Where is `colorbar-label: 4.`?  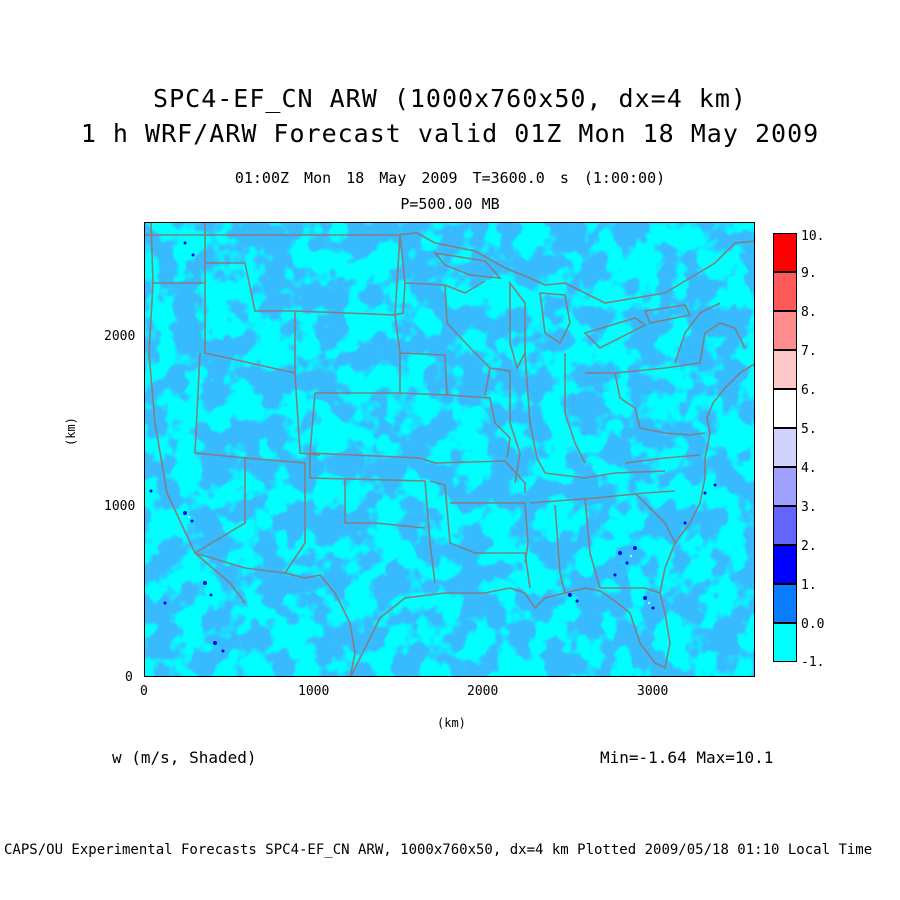
colorbar-label: 4. is located at coordinates (809, 468).